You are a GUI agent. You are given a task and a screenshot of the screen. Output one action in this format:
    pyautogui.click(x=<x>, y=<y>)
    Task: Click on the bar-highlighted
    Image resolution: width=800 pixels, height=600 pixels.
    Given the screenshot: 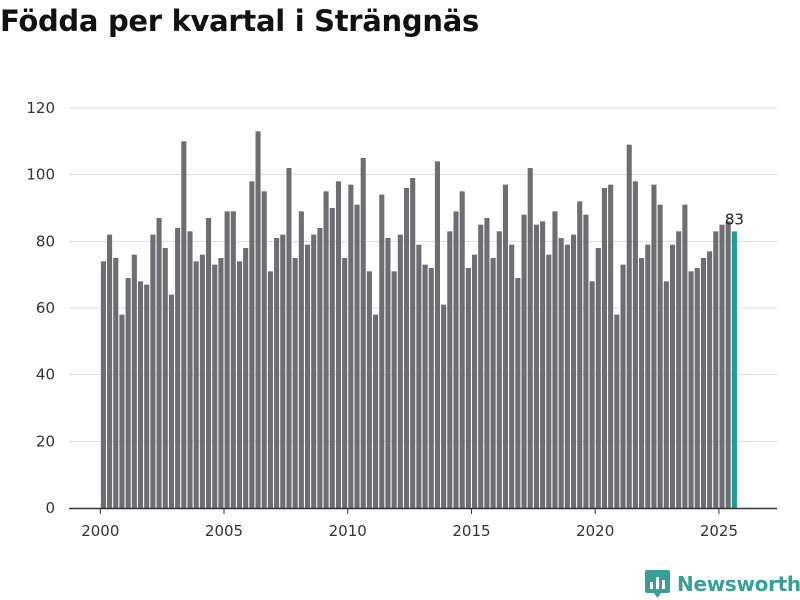 What is the action you would take?
    pyautogui.click(x=734, y=370)
    